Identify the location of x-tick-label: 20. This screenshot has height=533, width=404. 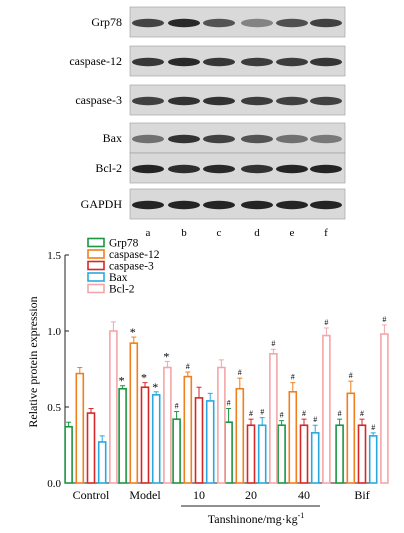
(251, 495).